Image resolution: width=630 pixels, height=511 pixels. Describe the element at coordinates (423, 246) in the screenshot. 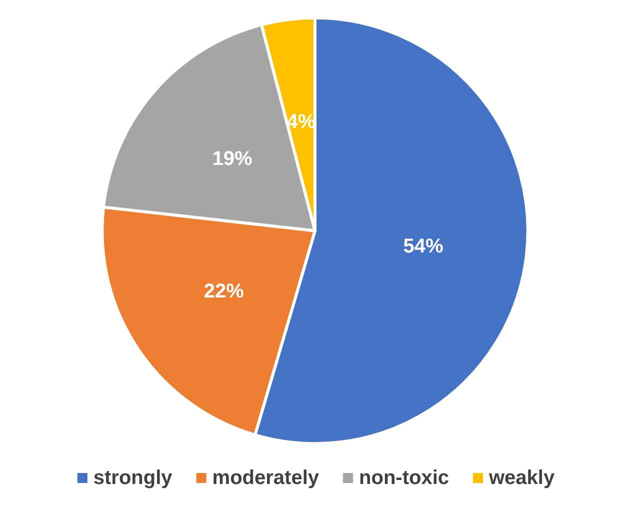

I see `data-label: 54%` at that location.